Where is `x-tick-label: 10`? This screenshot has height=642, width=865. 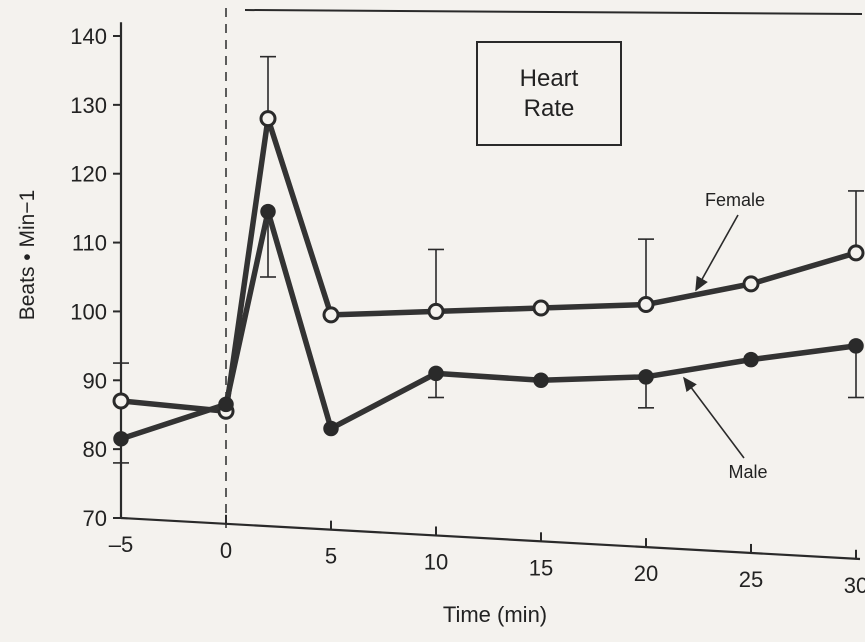
x-tick-label: 10 is located at coordinates (436, 561).